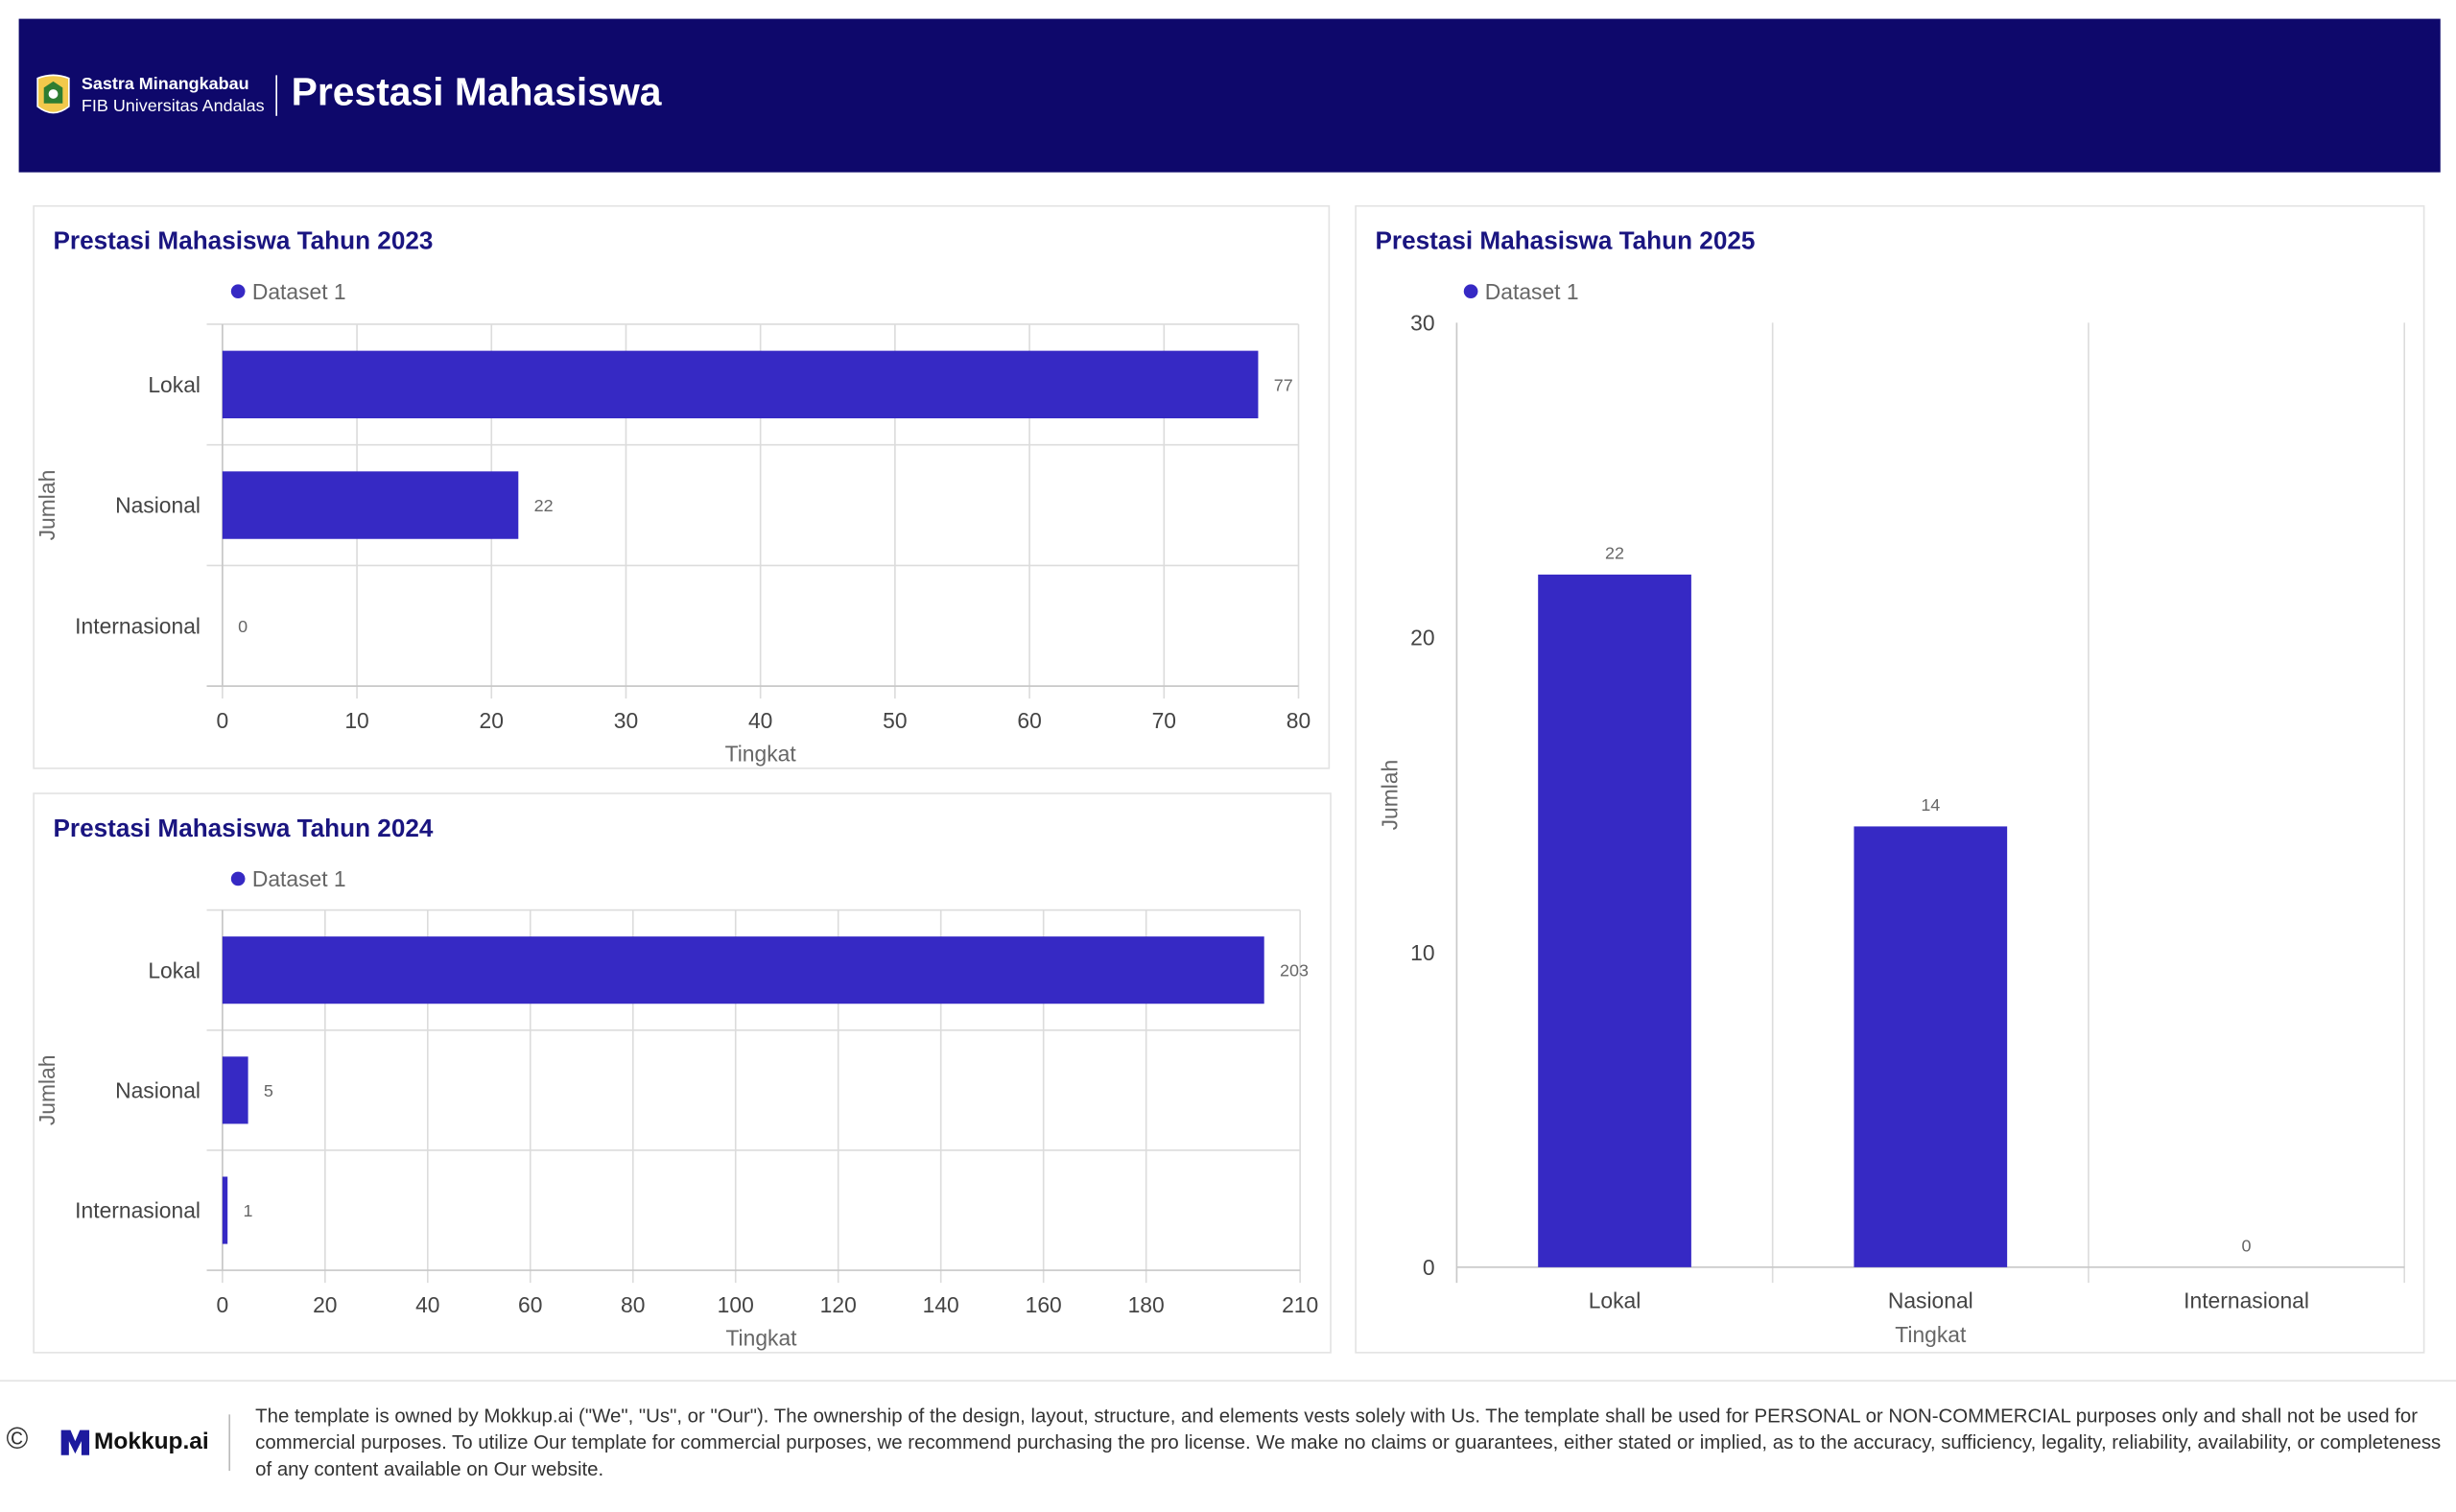 This screenshot has width=2456, height=1512. Describe the element at coordinates (941, 1304) in the screenshot. I see `x-tick-label: 140` at that location.